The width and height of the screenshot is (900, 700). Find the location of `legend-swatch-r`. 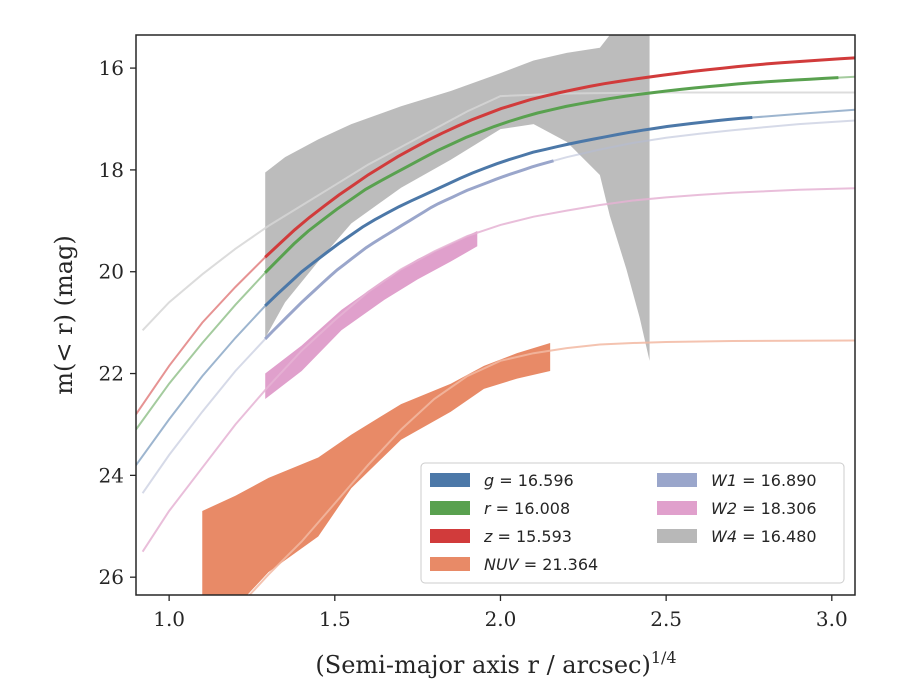

legend-swatch-r is located at coordinates (450, 508).